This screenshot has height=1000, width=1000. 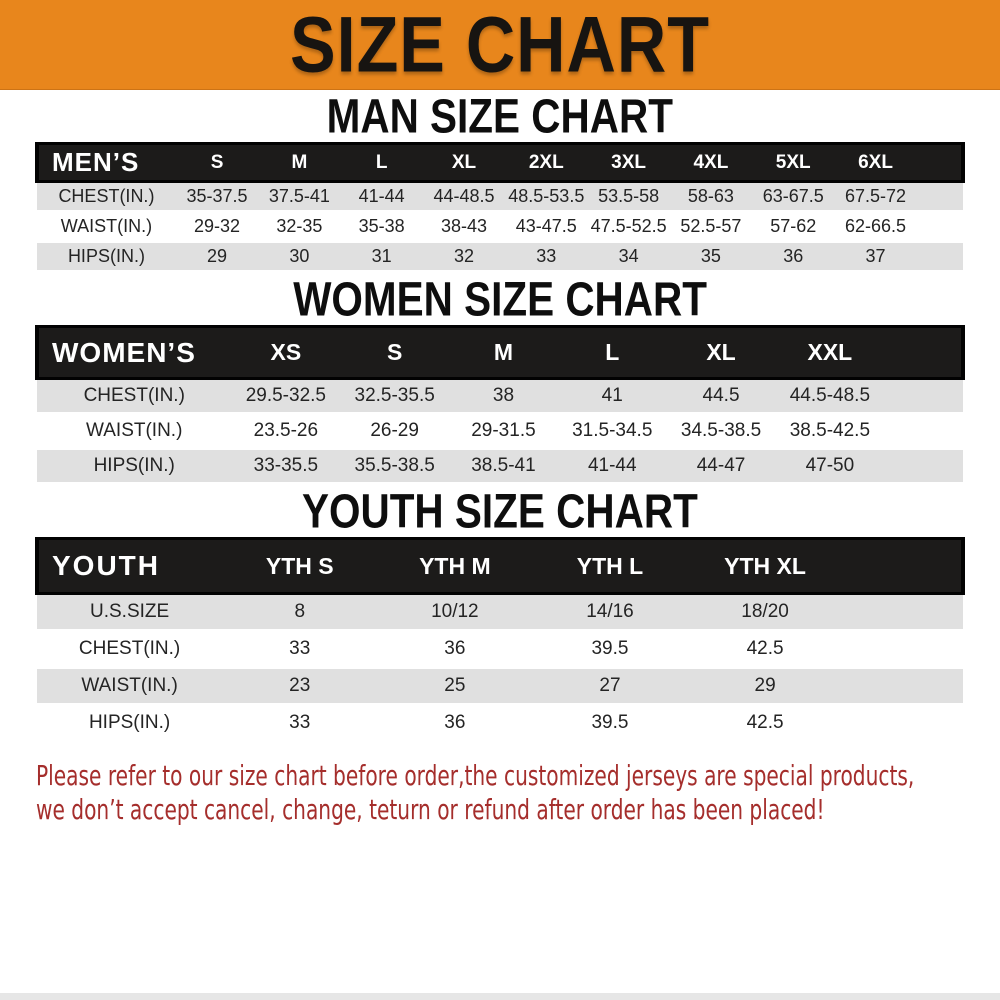 I want to click on size-value: 62-66.5, so click(x=875, y=227).